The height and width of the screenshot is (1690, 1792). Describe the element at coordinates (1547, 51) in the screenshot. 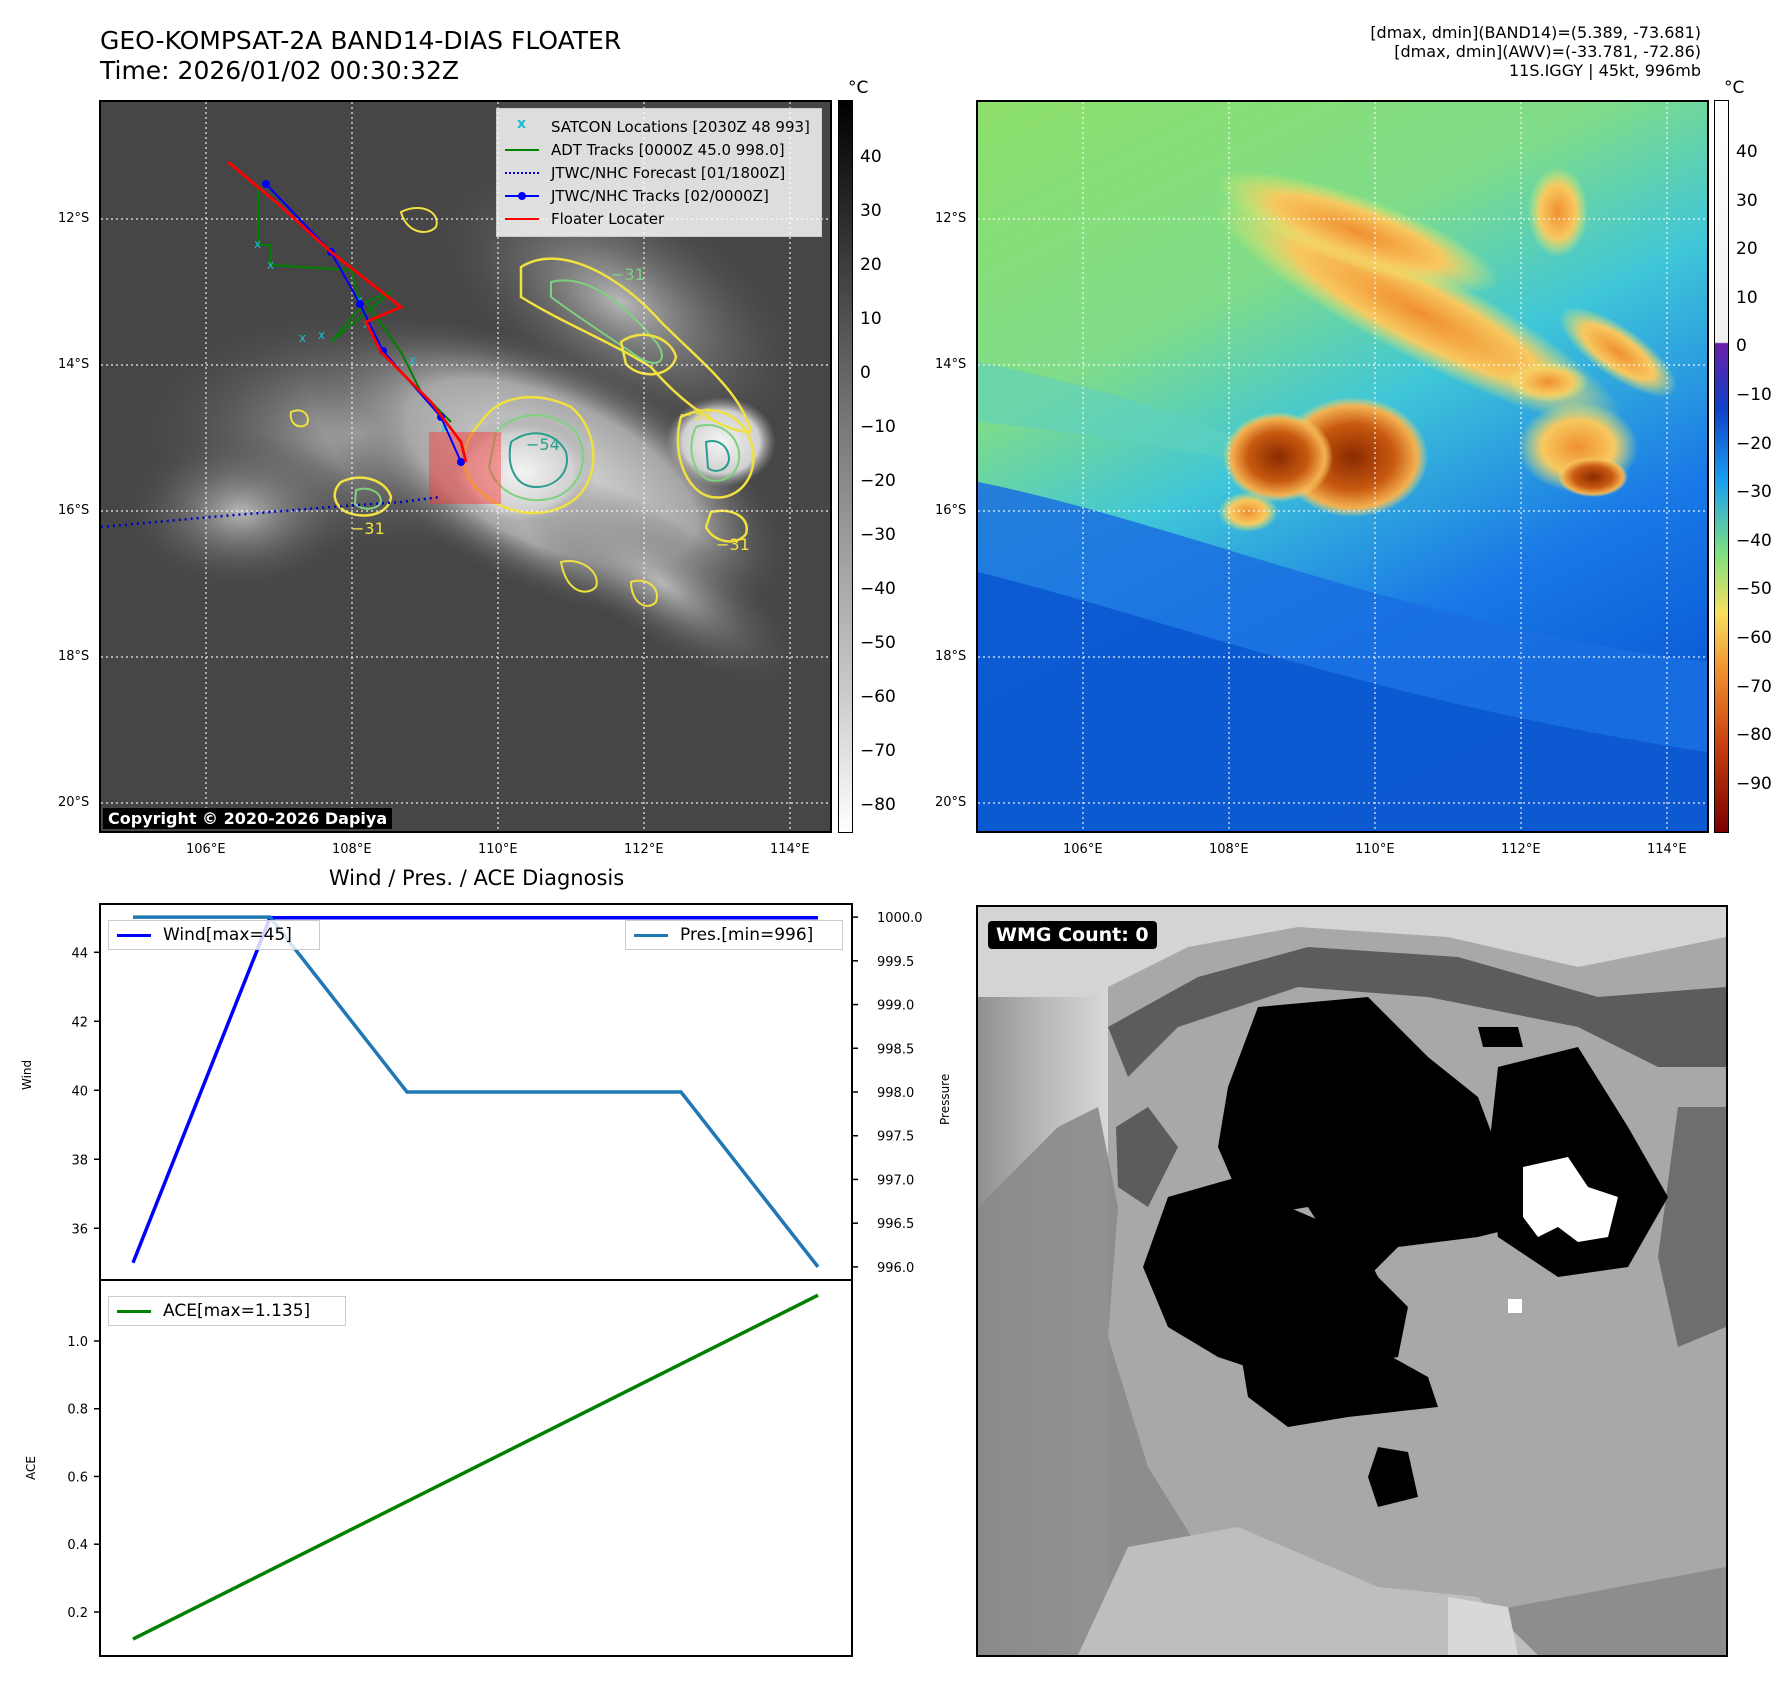

I see `info-line-2: [dmax, dmin](AWV)=(-33.781, -72.86)` at that location.